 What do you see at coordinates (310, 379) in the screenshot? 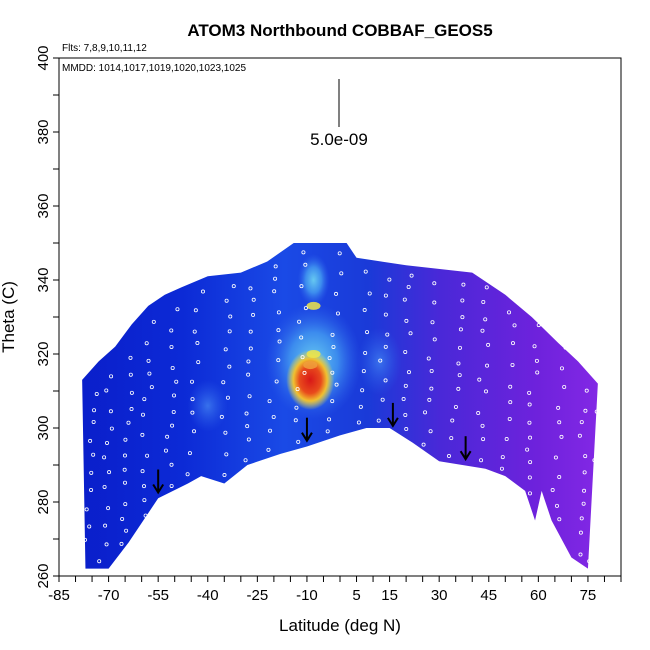
I see `hotspot-red` at bounding box center [310, 379].